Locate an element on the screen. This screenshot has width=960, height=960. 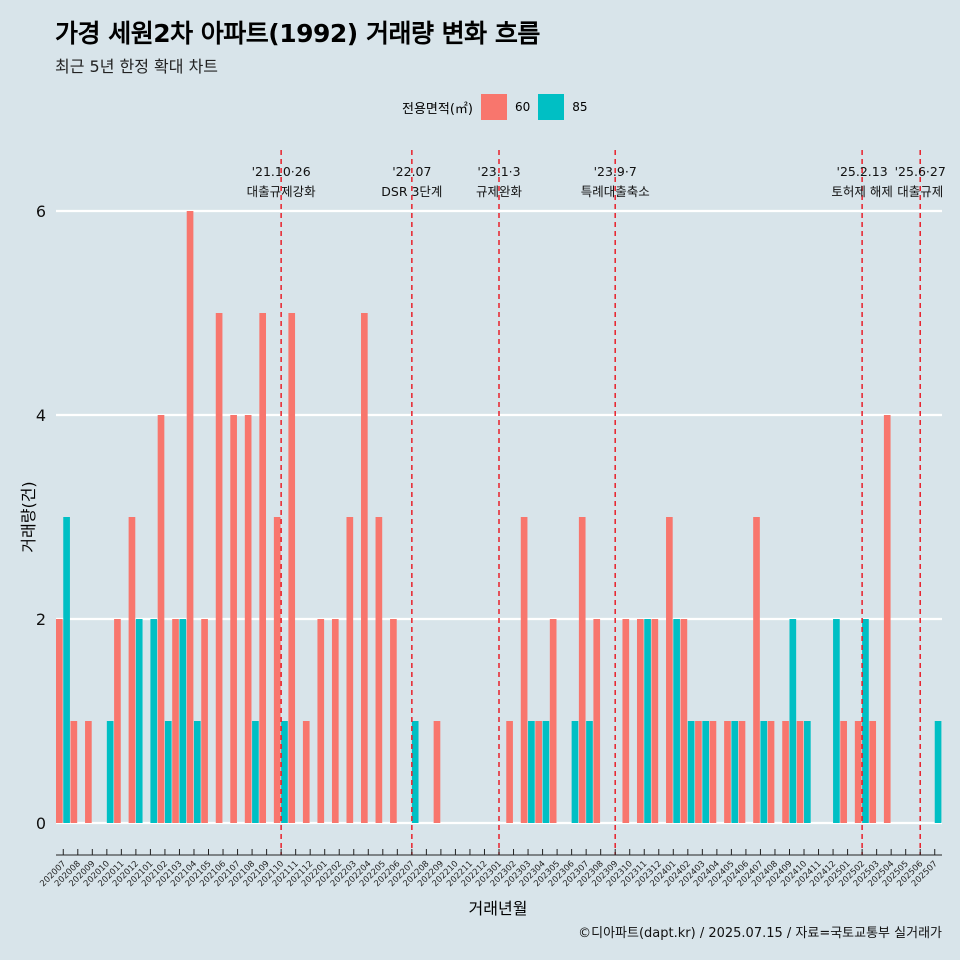
y-tick-label: 2 is located at coordinates (41, 619).